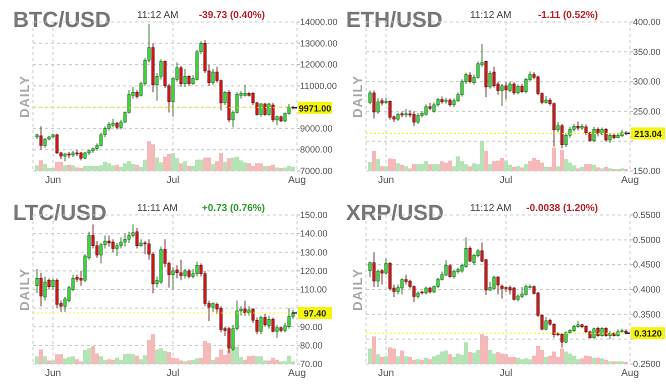 This screenshot has width=666, height=386. Describe the element at coordinates (311, 345) in the screenshot. I see `y-tick-label: 80.00` at that location.